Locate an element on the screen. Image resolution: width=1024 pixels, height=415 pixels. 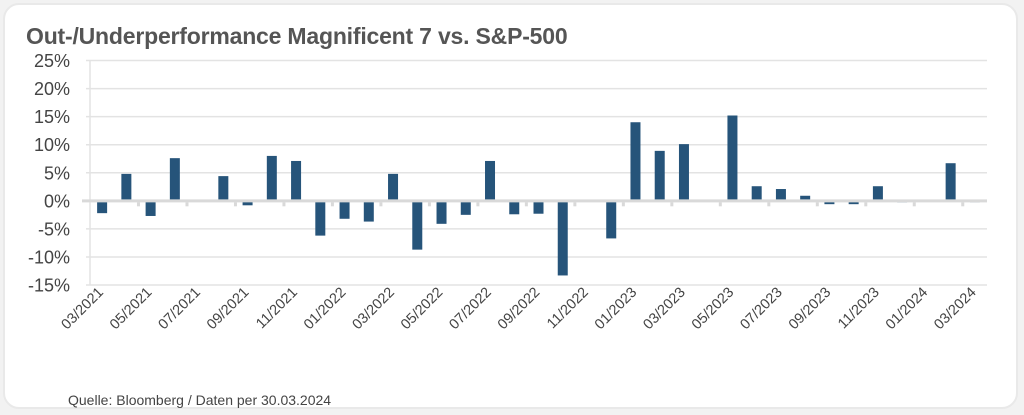
x-tick-label: 01/2024 is located at coordinates (907, 309).